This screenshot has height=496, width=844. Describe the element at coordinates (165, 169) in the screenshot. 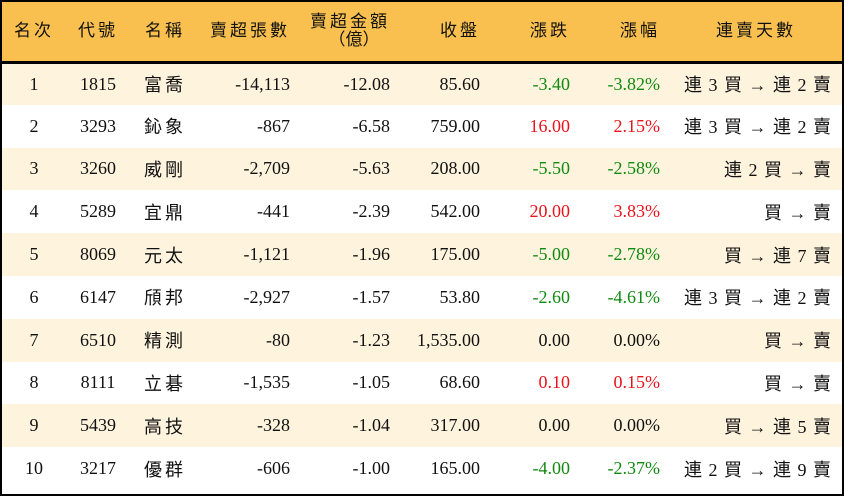

I see `cell-name: 威剛` at that location.